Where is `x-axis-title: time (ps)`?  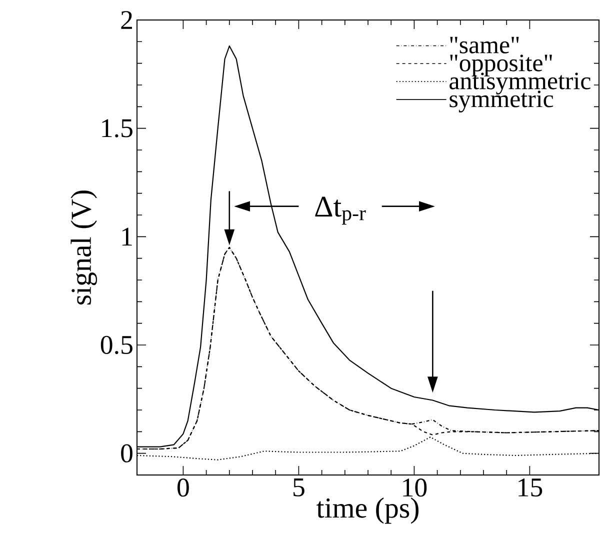
x-axis-title: time (ps) is located at coordinates (367, 511).